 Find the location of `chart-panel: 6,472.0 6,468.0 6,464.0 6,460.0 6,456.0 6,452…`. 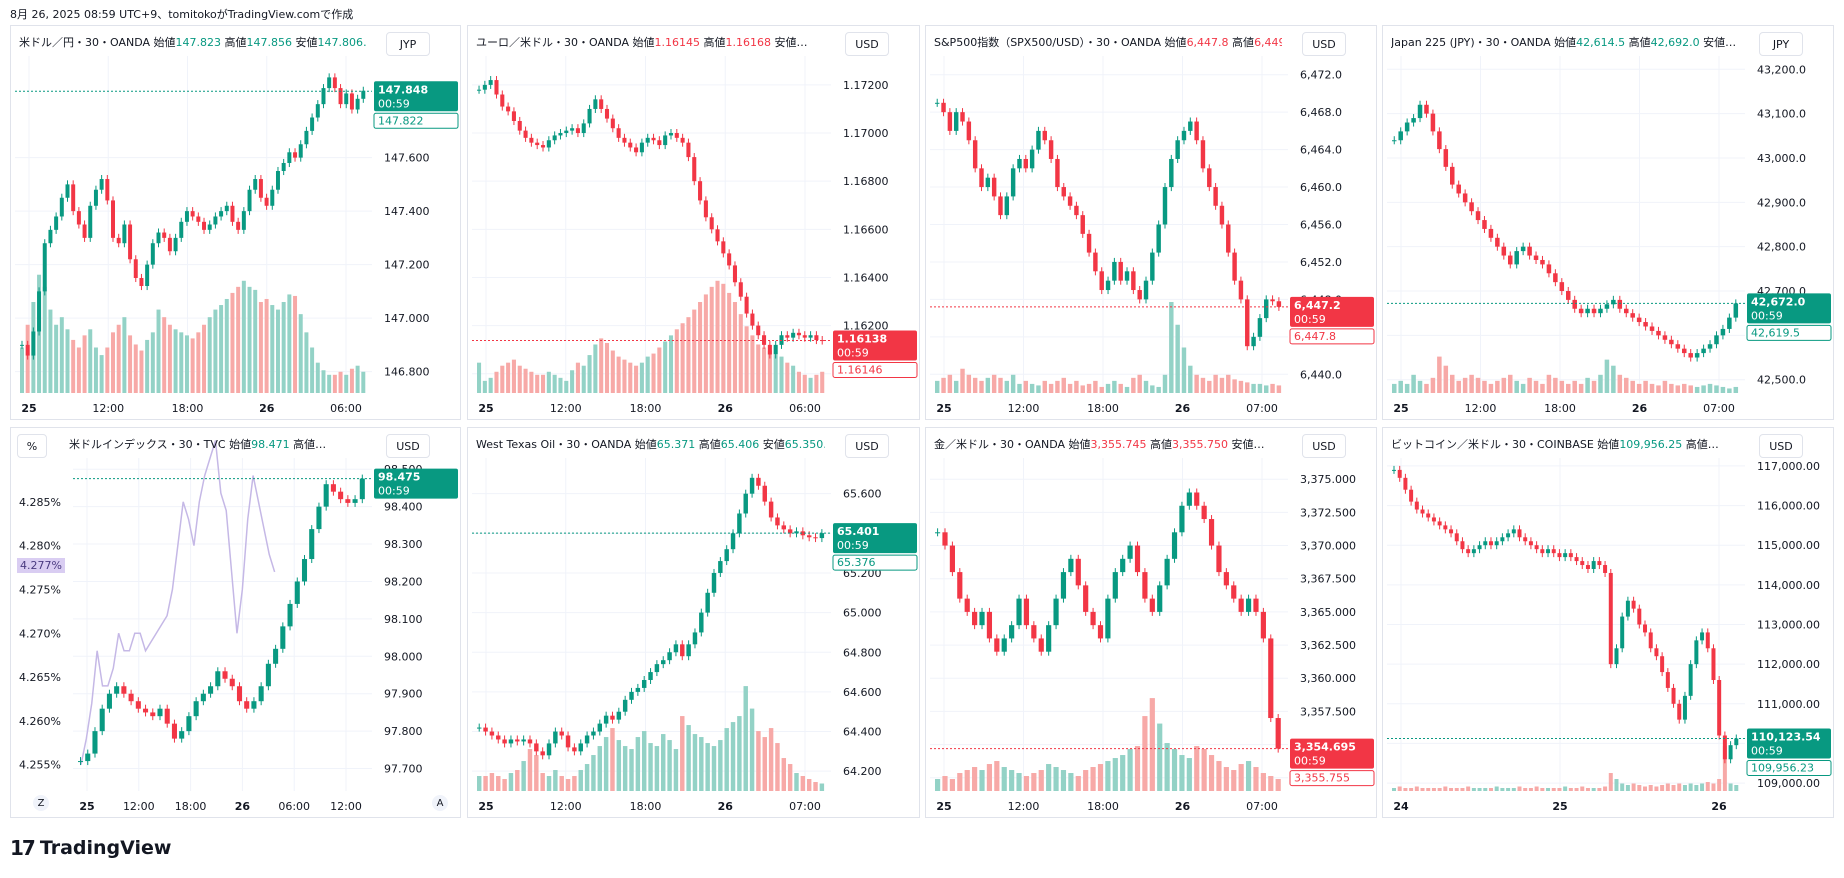

chart-panel: 6,472.0 6,468.0 6,464.0 6,460.0 6,456.0 6,452… is located at coordinates (1151, 222).